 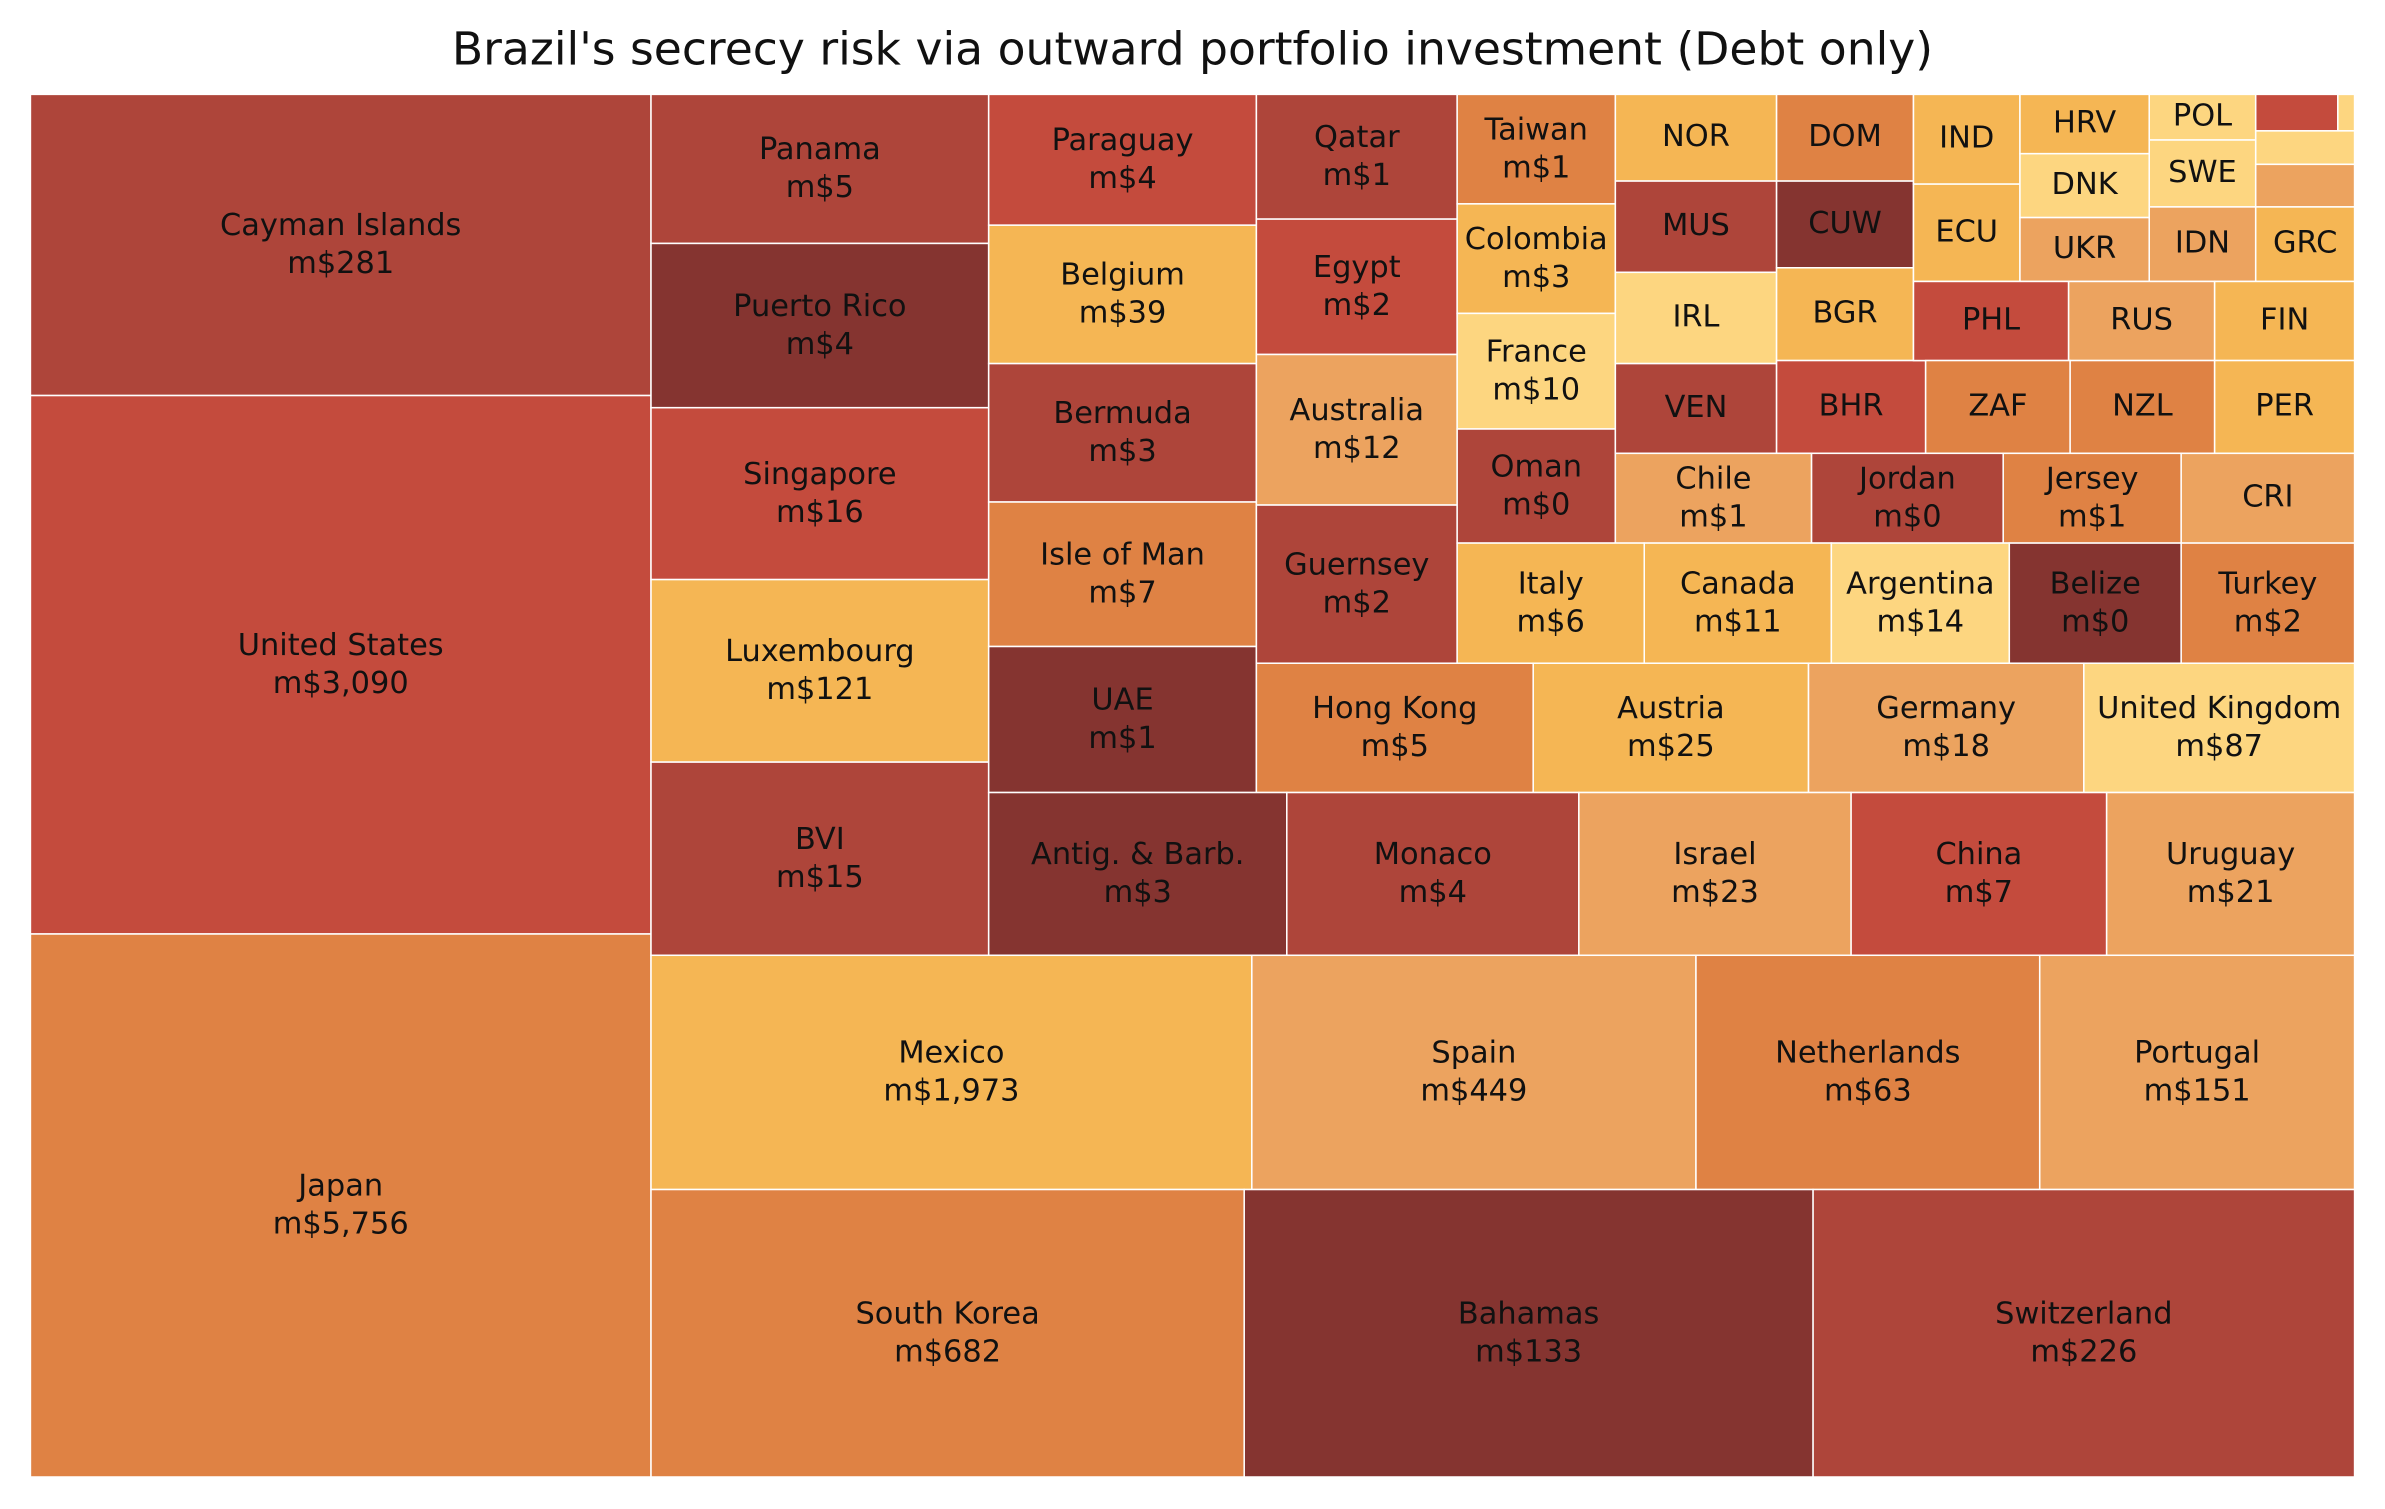 What do you see at coordinates (1713, 478) in the screenshot?
I see `tile-label: Chile` at bounding box center [1713, 478].